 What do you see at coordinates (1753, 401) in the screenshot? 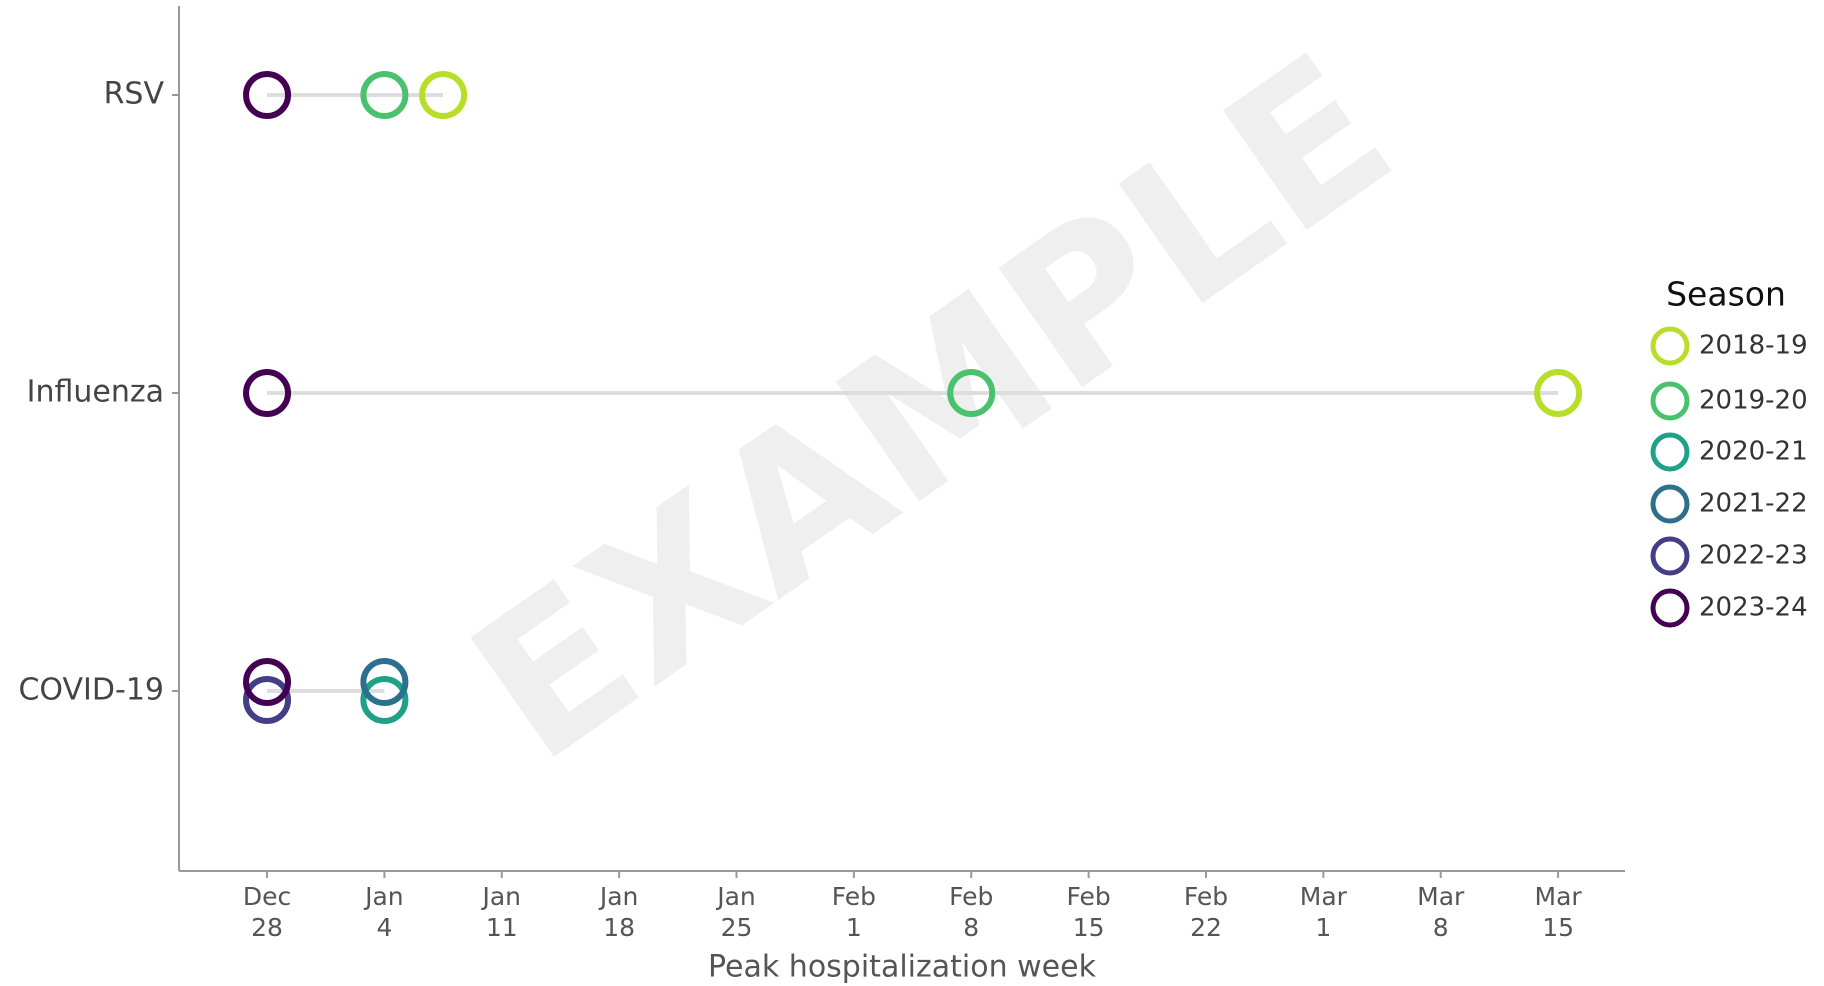
I see `legend-label: 2019-20` at bounding box center [1753, 401].